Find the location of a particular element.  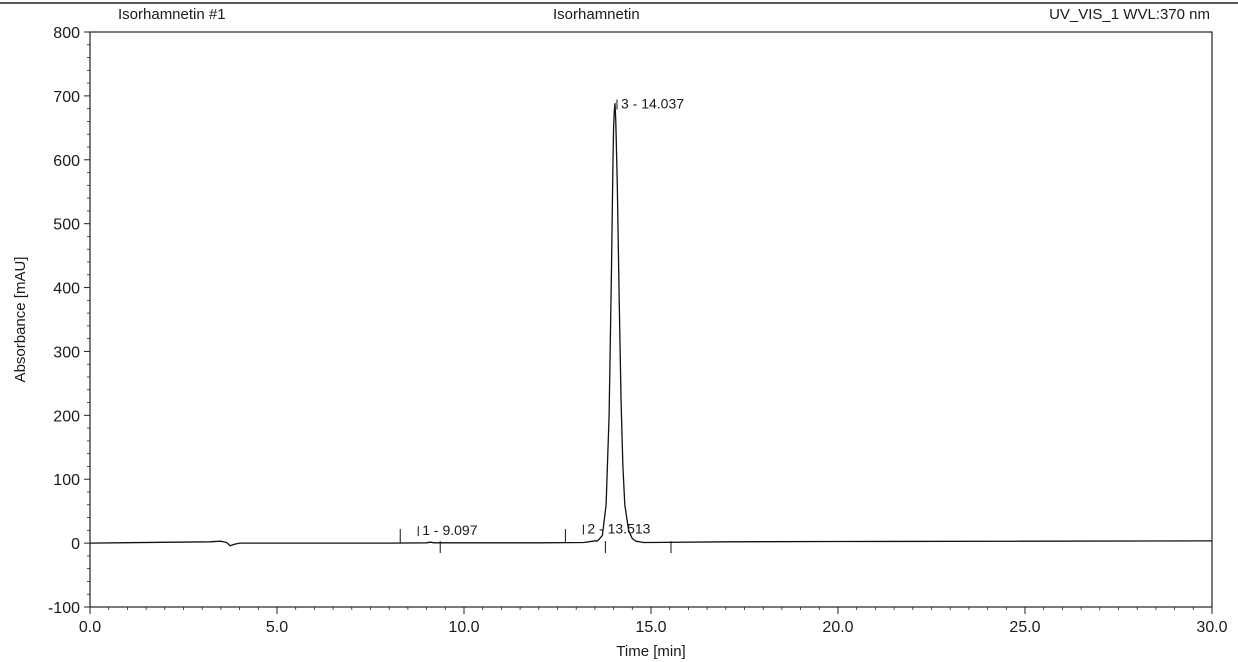

x-tick-label: 10.0 is located at coordinates (463, 627).